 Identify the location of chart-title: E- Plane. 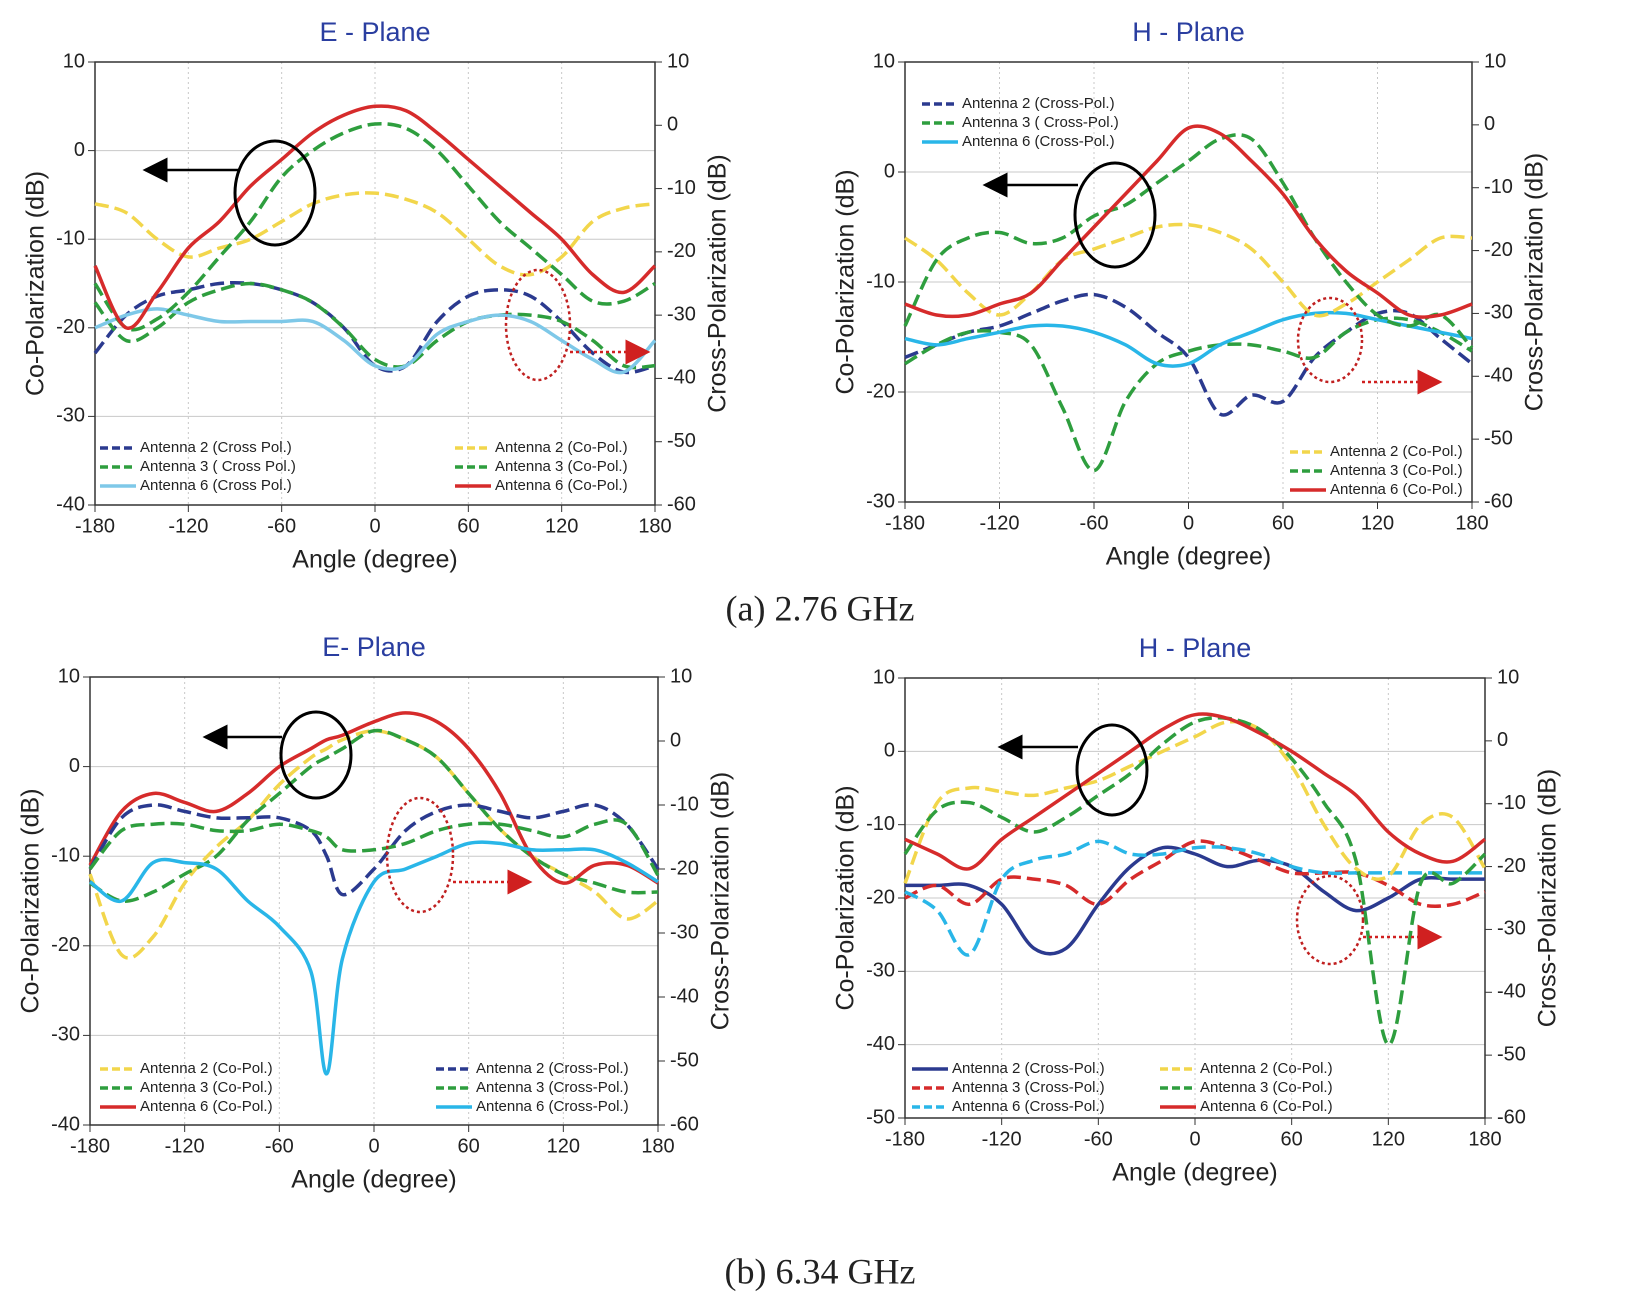
(374, 647).